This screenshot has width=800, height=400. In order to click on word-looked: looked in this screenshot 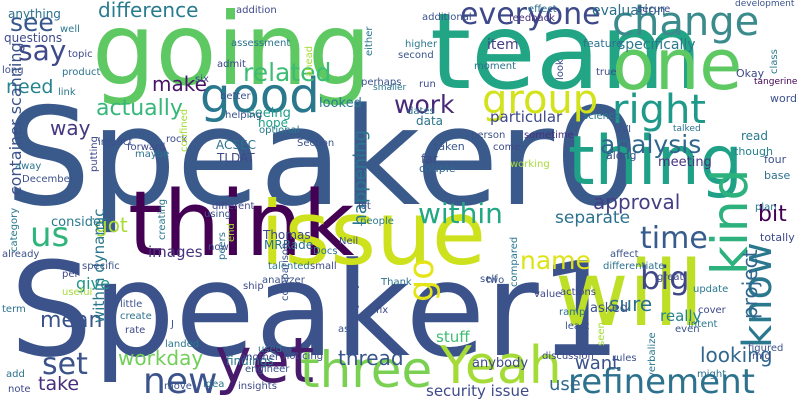, I will do `click(340, 103)`.